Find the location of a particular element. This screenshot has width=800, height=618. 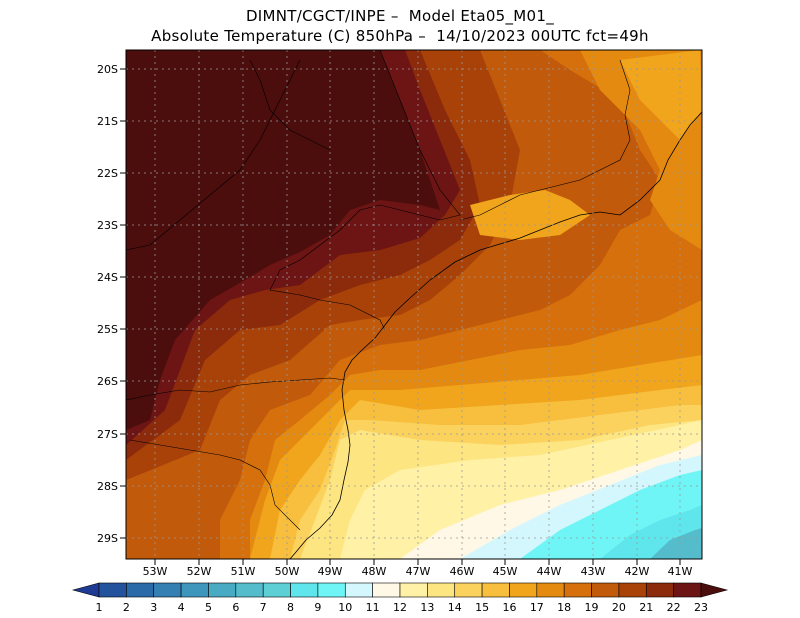

colorbar-label: 8 is located at coordinates (290, 607).